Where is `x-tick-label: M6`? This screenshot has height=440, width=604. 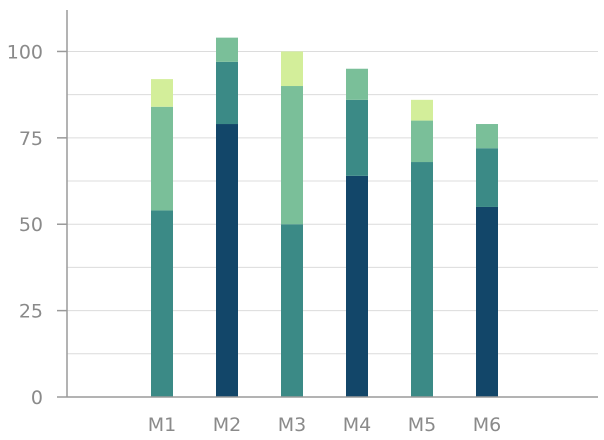
x-tick-label: M6 is located at coordinates (487, 425).